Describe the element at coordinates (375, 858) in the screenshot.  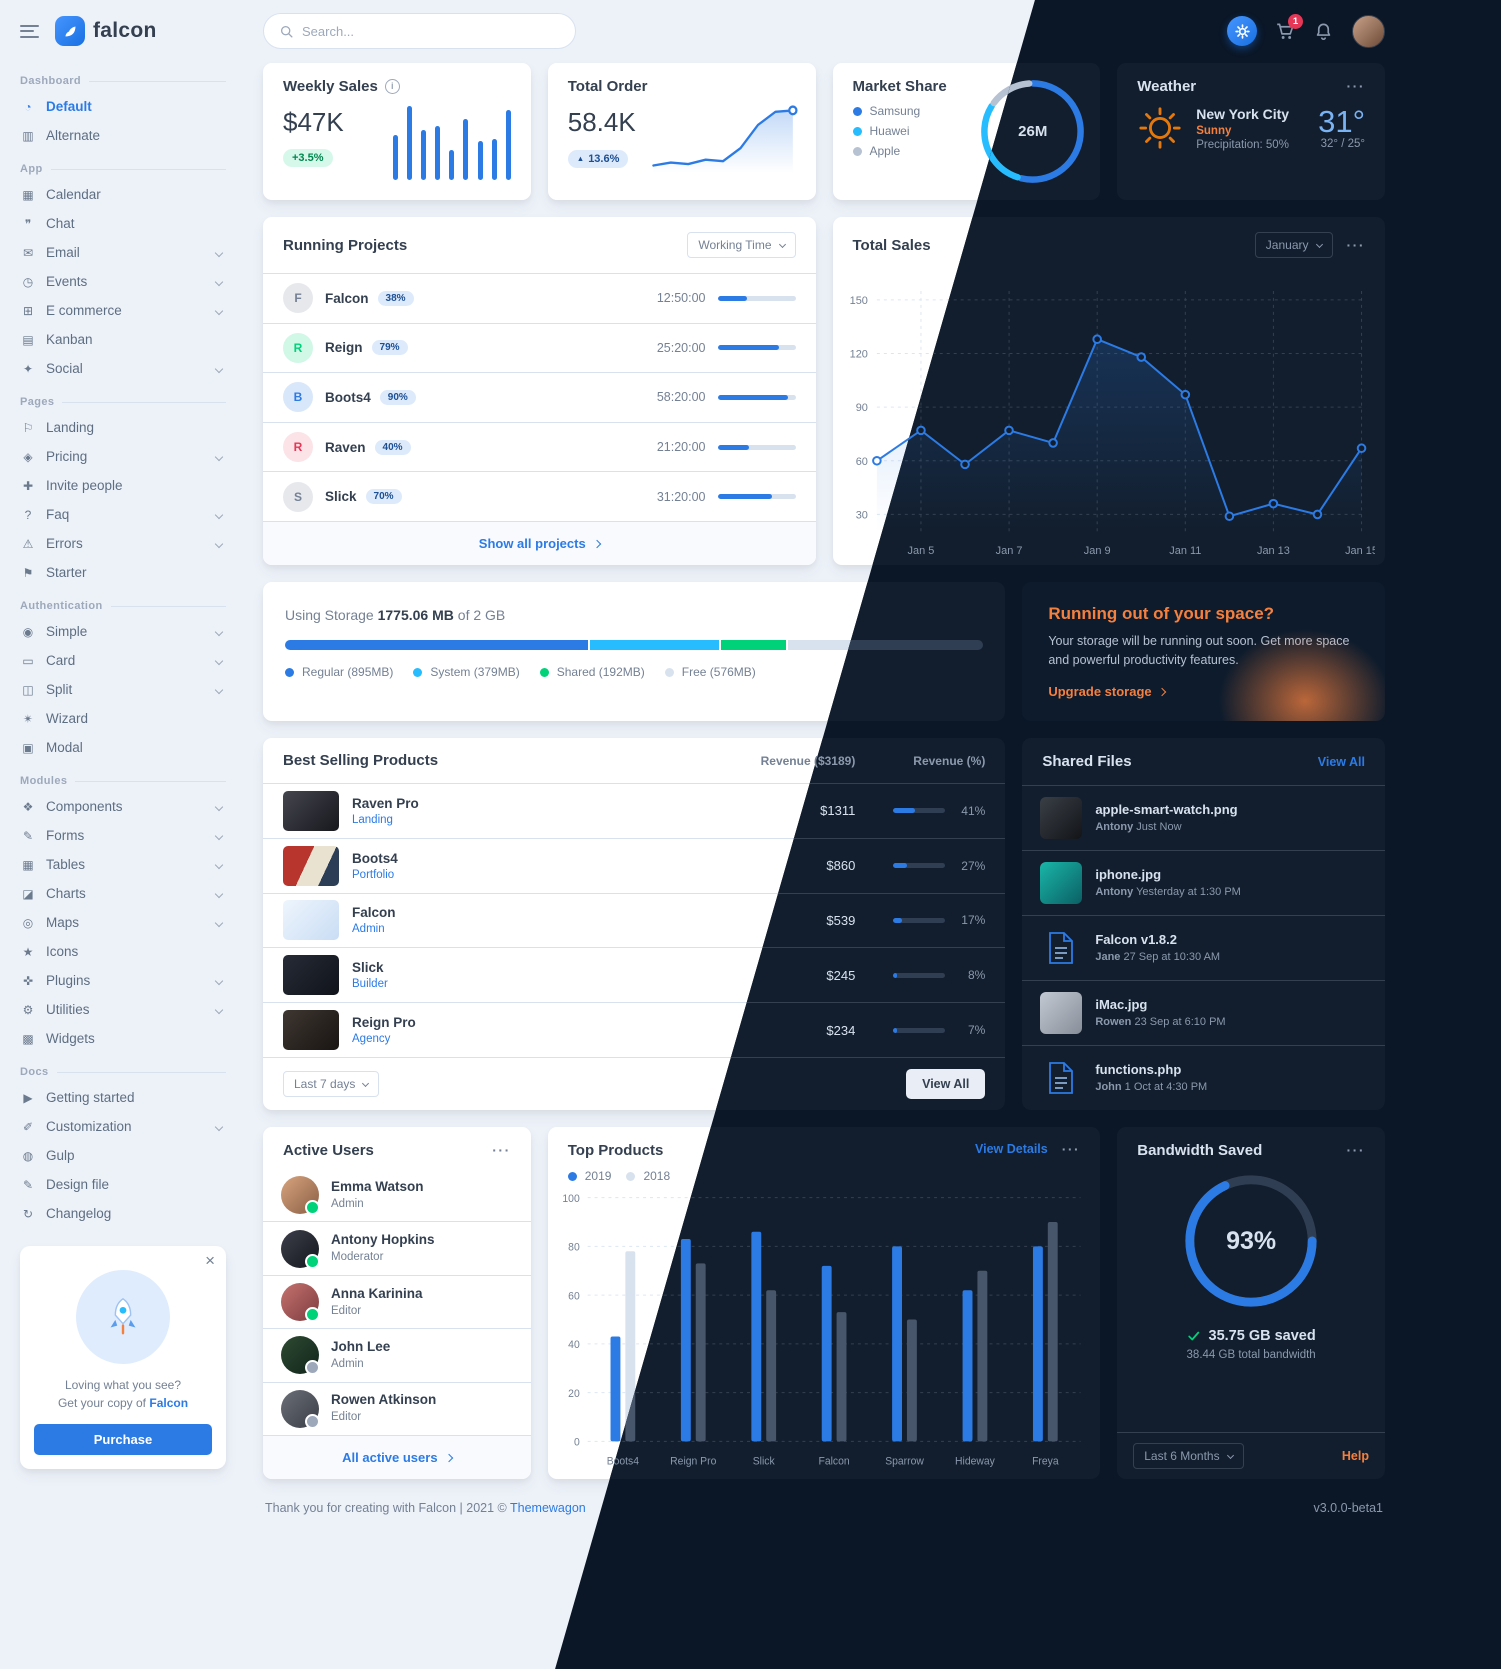
I see `product-name-link: Boots4` at that location.